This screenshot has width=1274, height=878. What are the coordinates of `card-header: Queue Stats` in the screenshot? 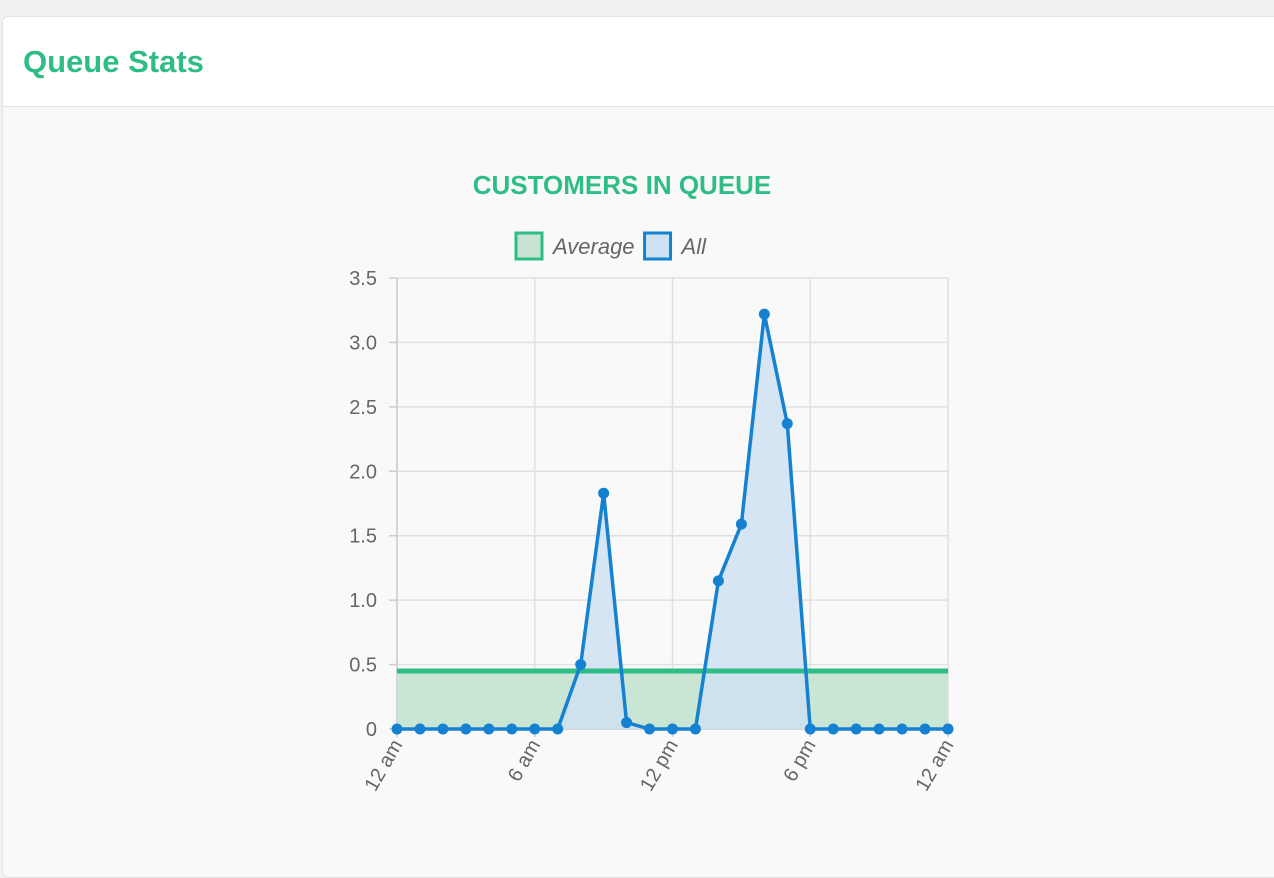 It's located at (638, 62).